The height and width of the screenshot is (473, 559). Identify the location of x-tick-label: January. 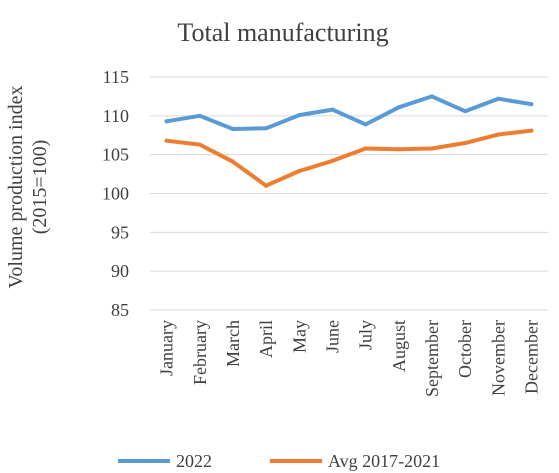
(167, 348).